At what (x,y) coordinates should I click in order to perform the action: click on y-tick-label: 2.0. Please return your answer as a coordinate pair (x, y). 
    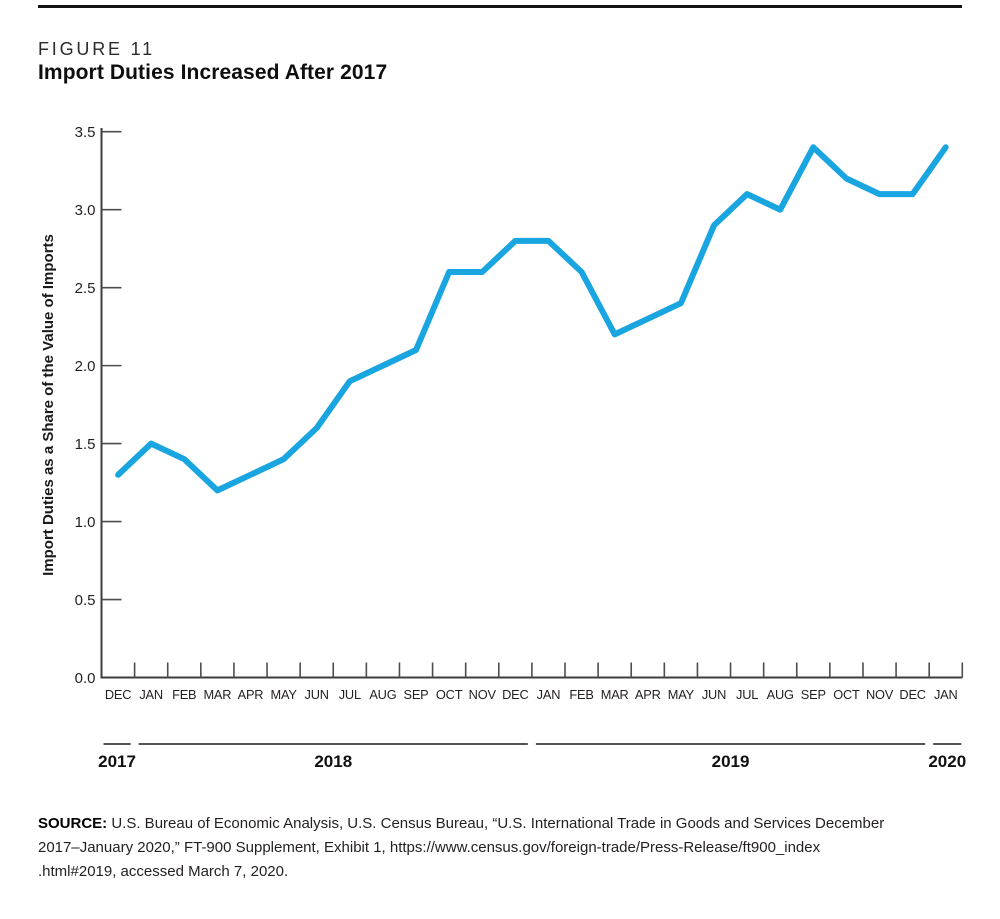
    Looking at the image, I should click on (85, 366).